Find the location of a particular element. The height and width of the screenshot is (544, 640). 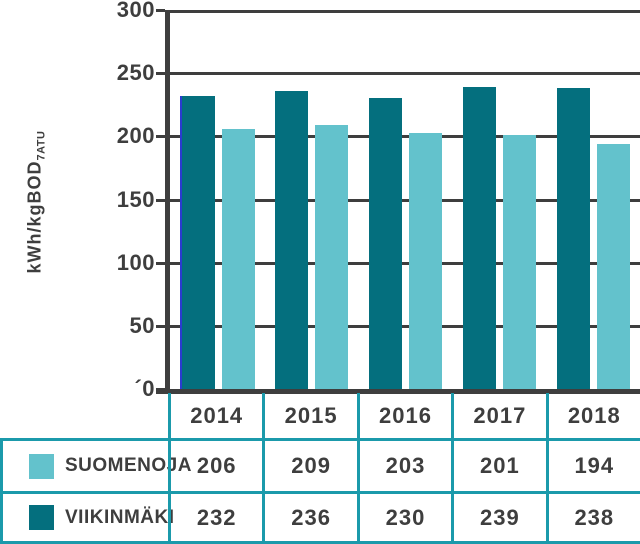

bar-group-2017 is located at coordinates (499, 199).